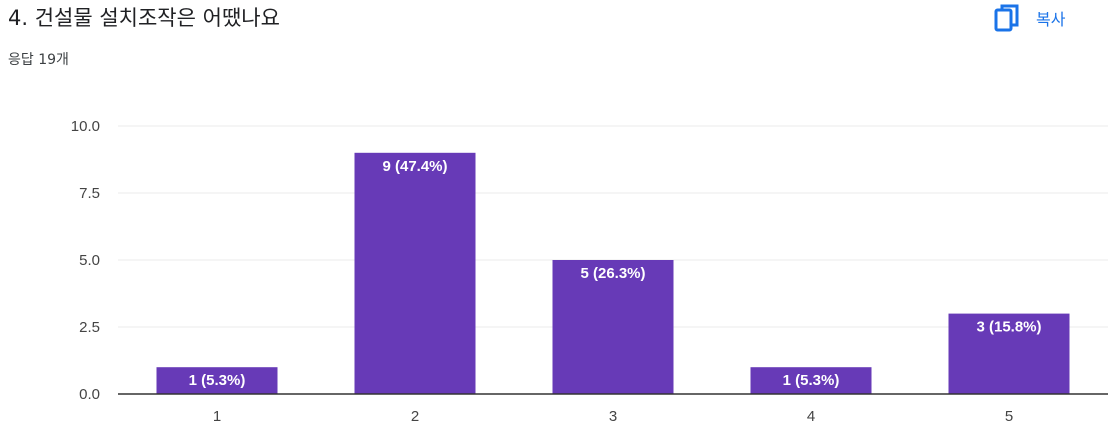  What do you see at coordinates (415, 416) in the screenshot?
I see `x-tick-label: 2` at bounding box center [415, 416].